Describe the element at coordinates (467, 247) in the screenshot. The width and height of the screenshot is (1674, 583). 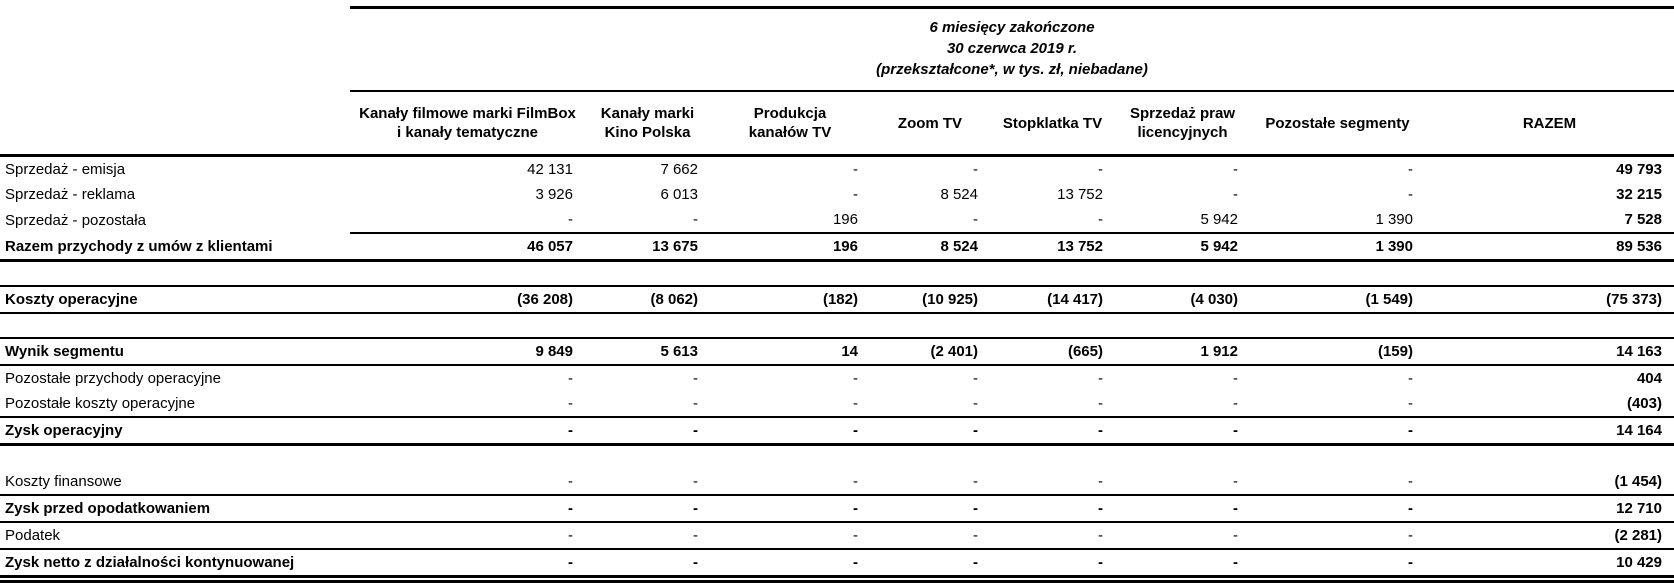
I see `cell: 46 057` at that location.